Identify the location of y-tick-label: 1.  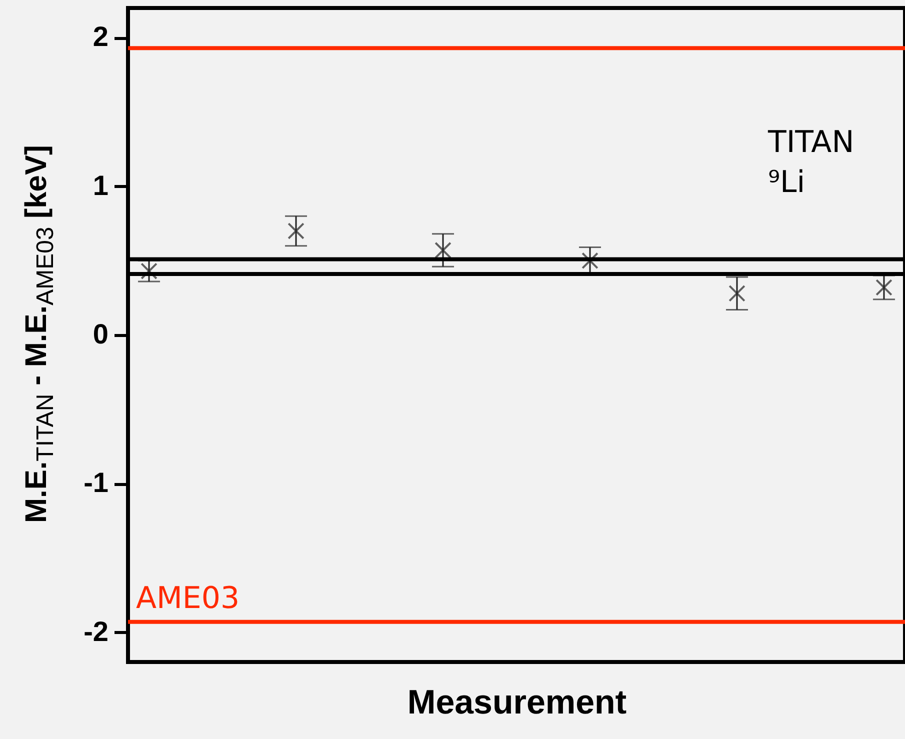
(100, 185).